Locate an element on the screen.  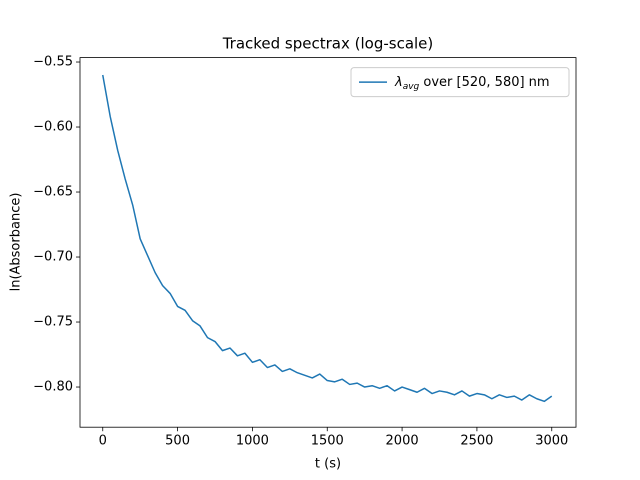
x-tick-label: 1500 is located at coordinates (327, 441).